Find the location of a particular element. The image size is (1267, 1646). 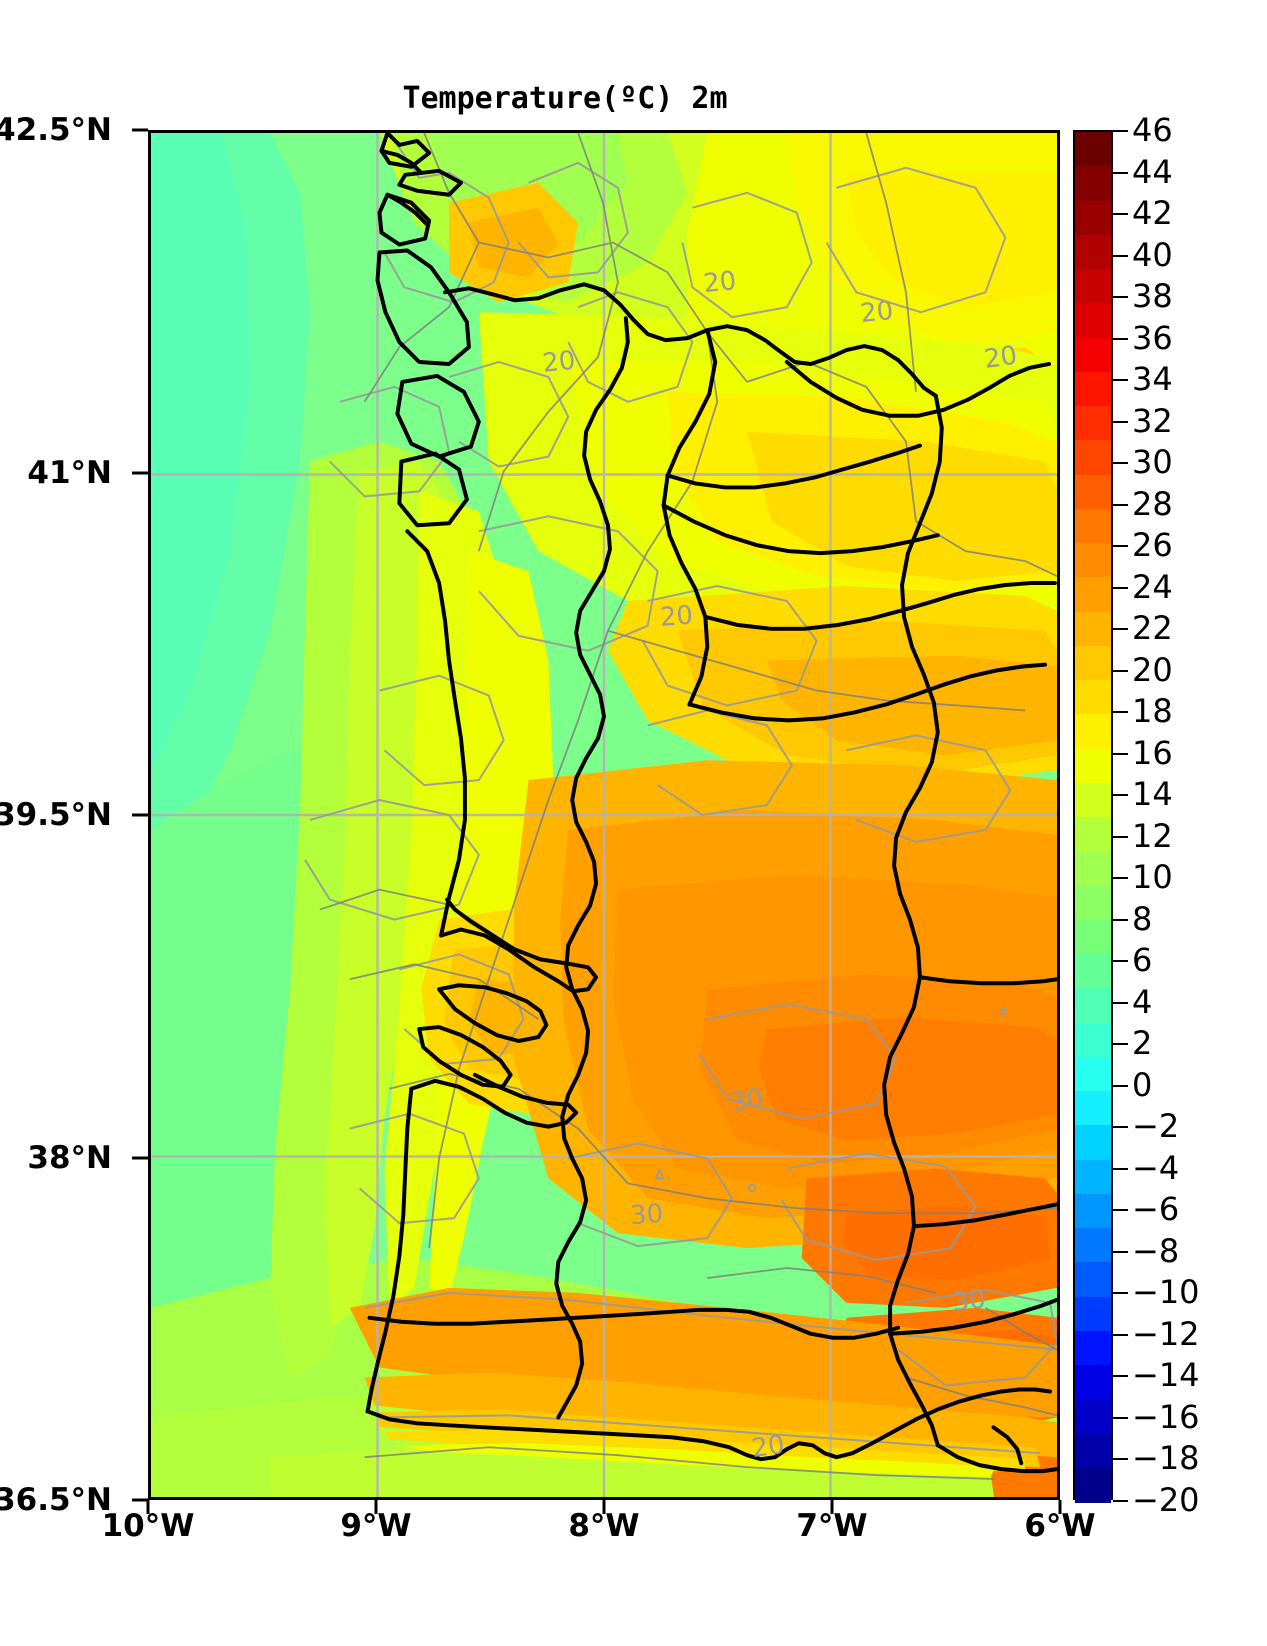

colorbar-tick-label: −10 is located at coordinates (1166, 1292).